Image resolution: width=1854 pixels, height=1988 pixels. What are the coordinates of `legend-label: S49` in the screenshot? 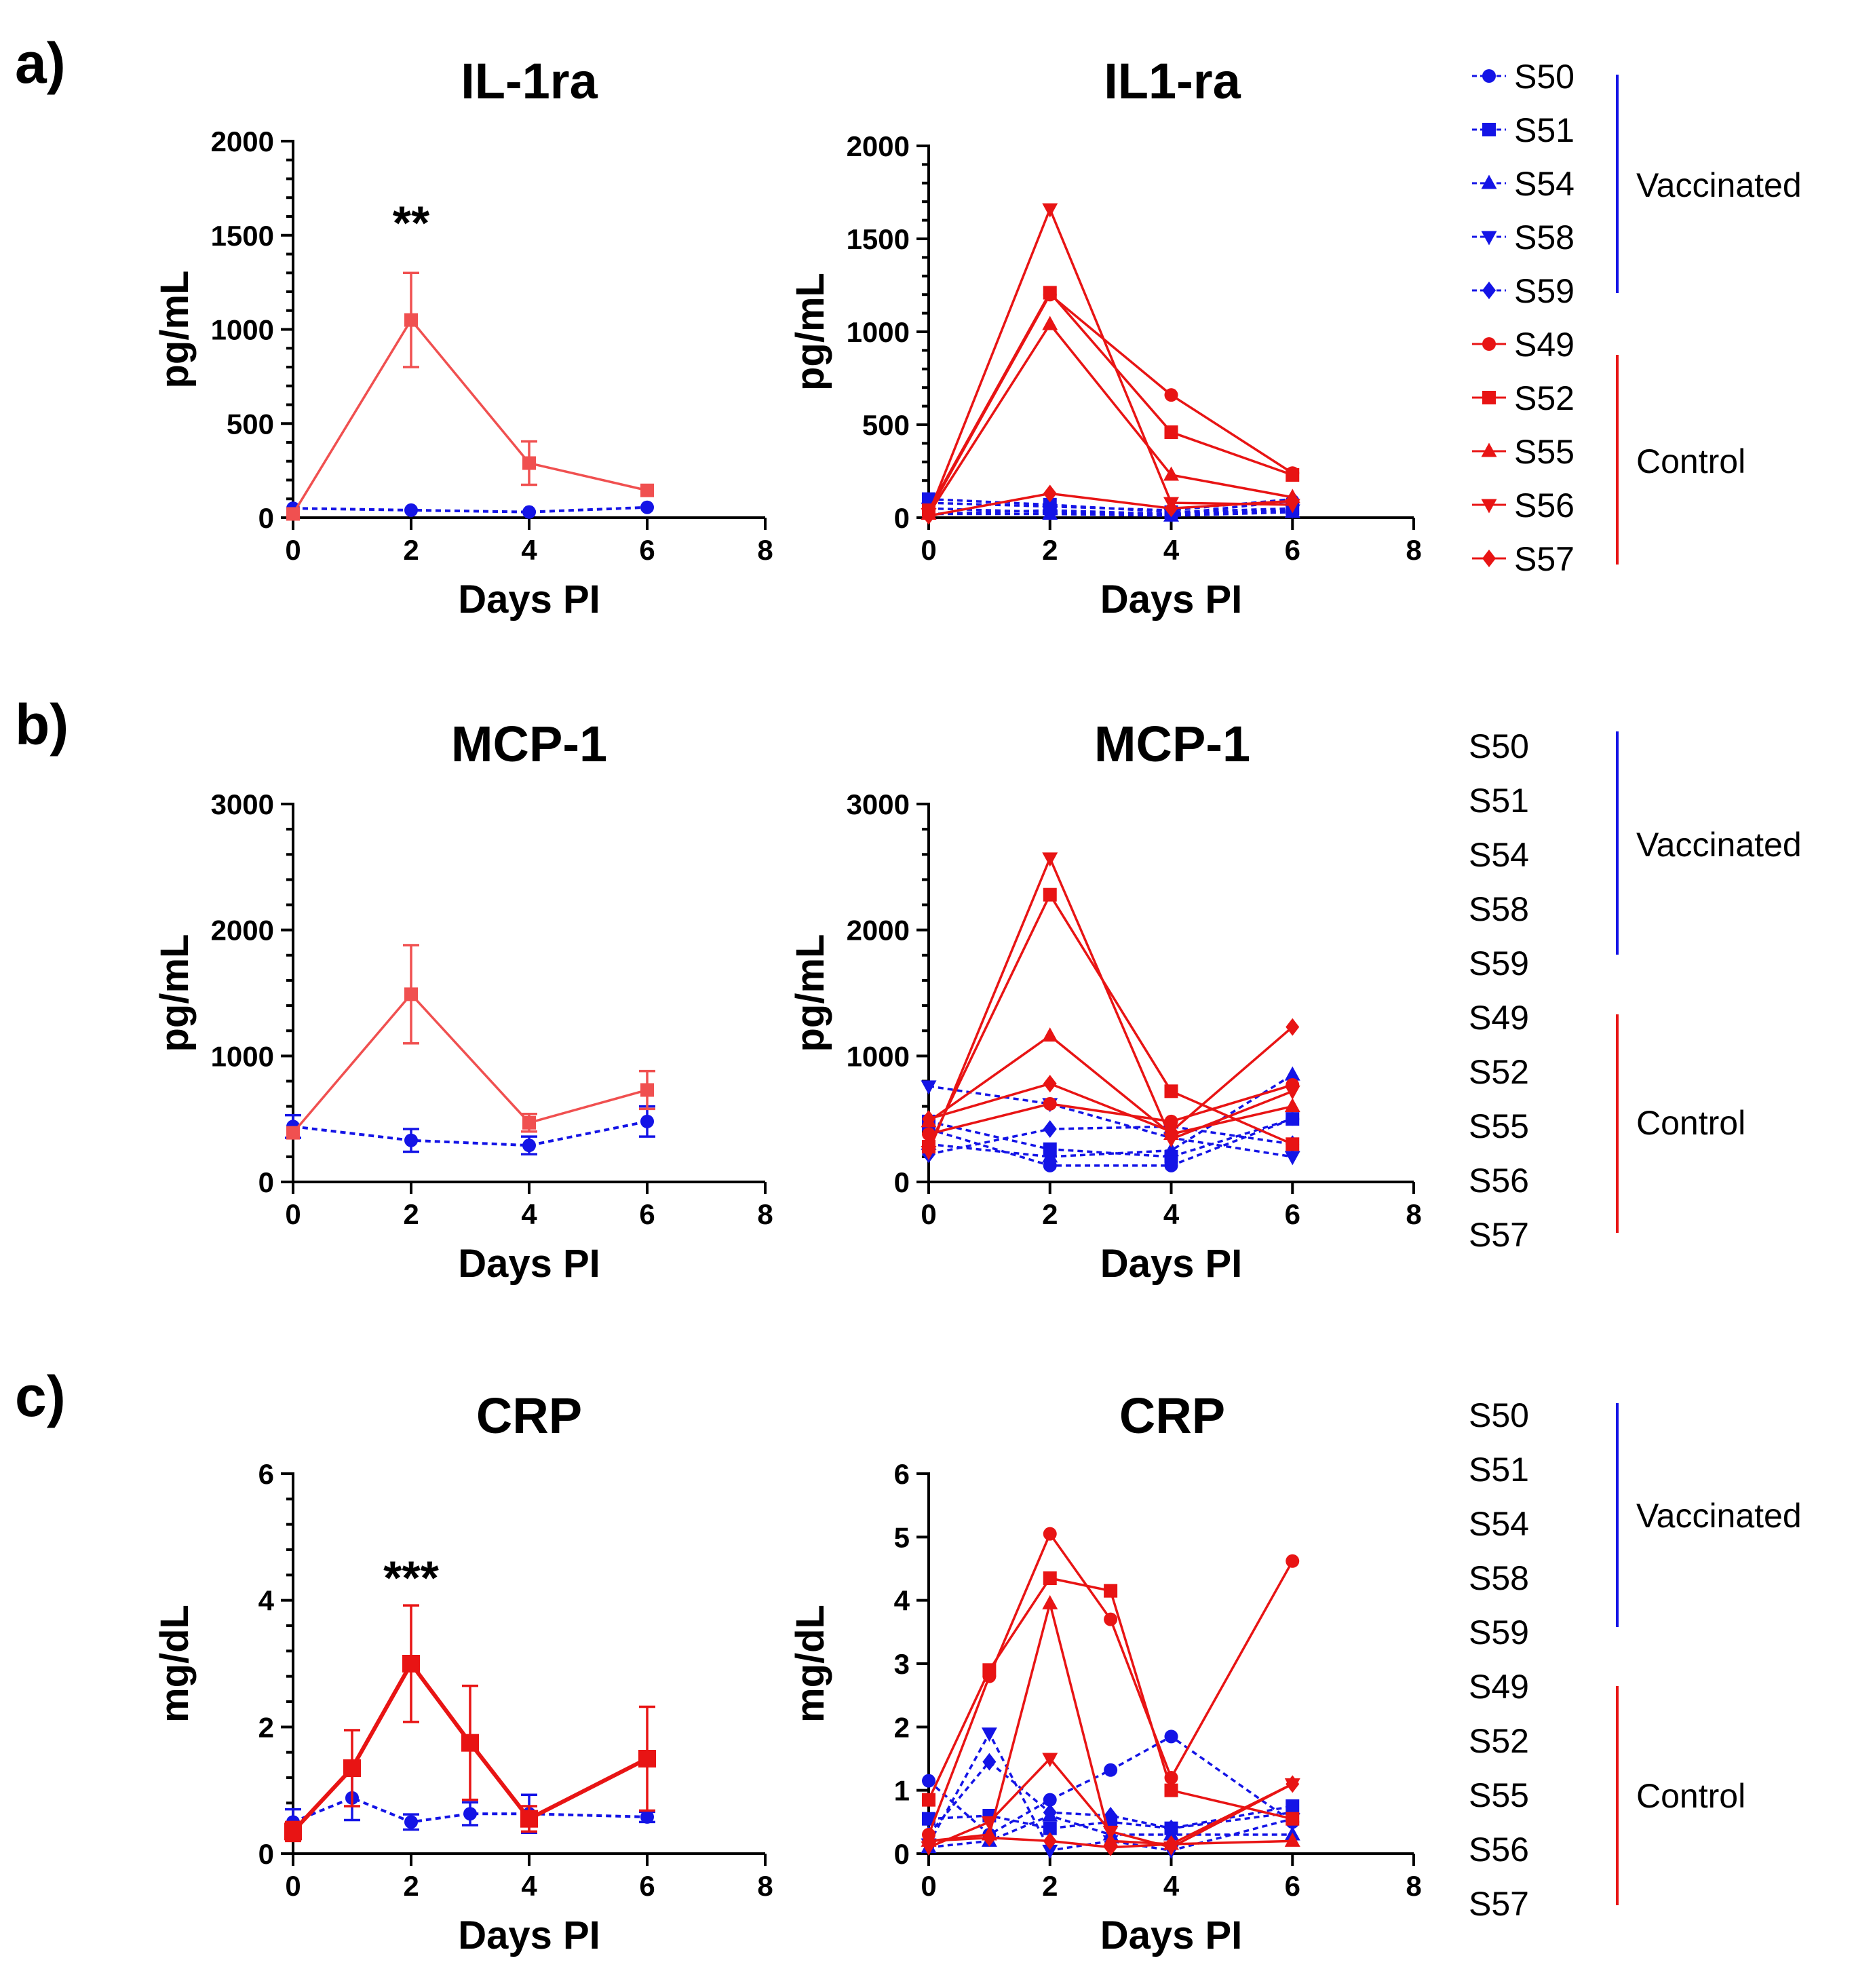 It's located at (1545, 345).